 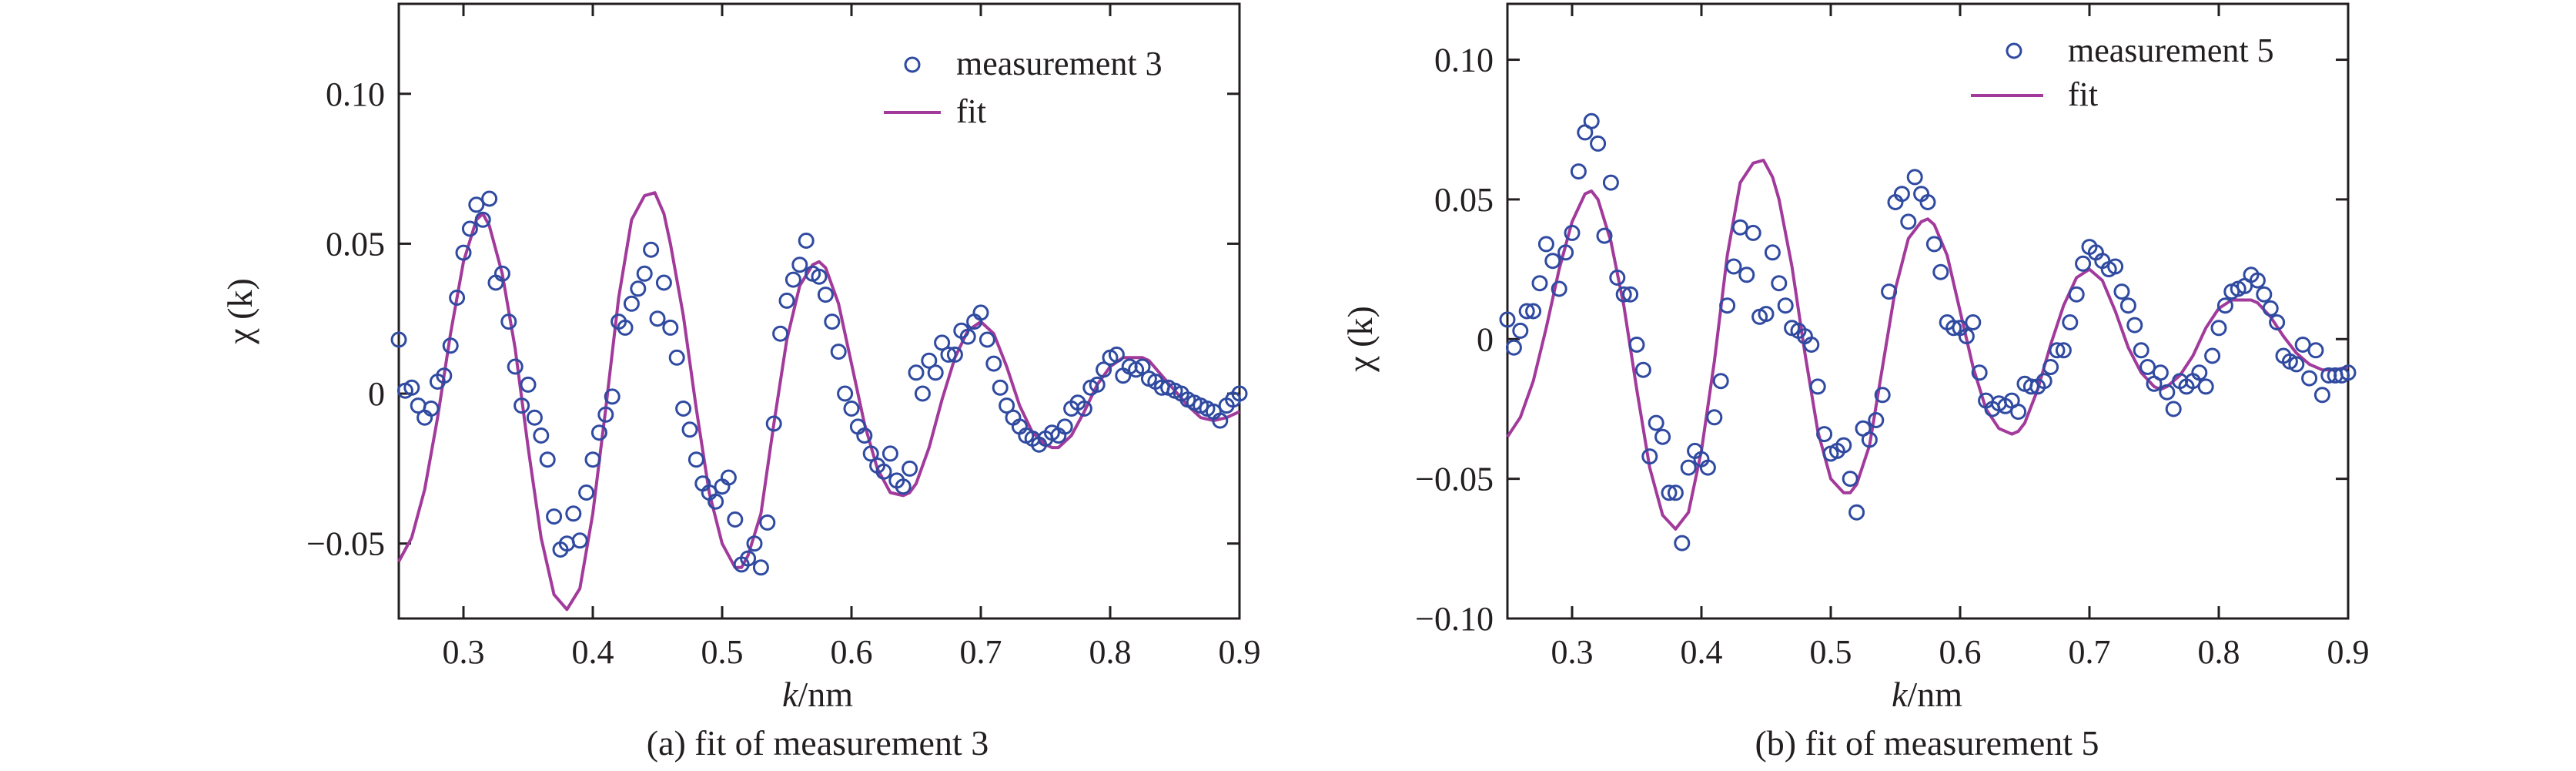 What do you see at coordinates (1110, 652) in the screenshot?
I see `x-tick-label: 0.8` at bounding box center [1110, 652].